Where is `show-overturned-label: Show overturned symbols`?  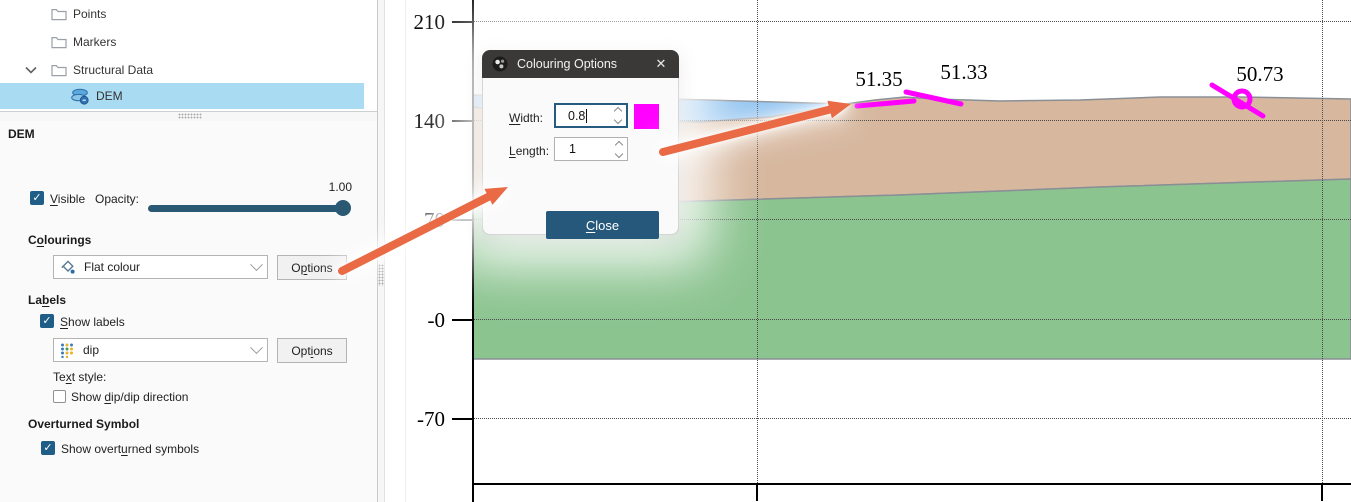 show-overturned-label: Show overturned symbols is located at coordinates (130, 449).